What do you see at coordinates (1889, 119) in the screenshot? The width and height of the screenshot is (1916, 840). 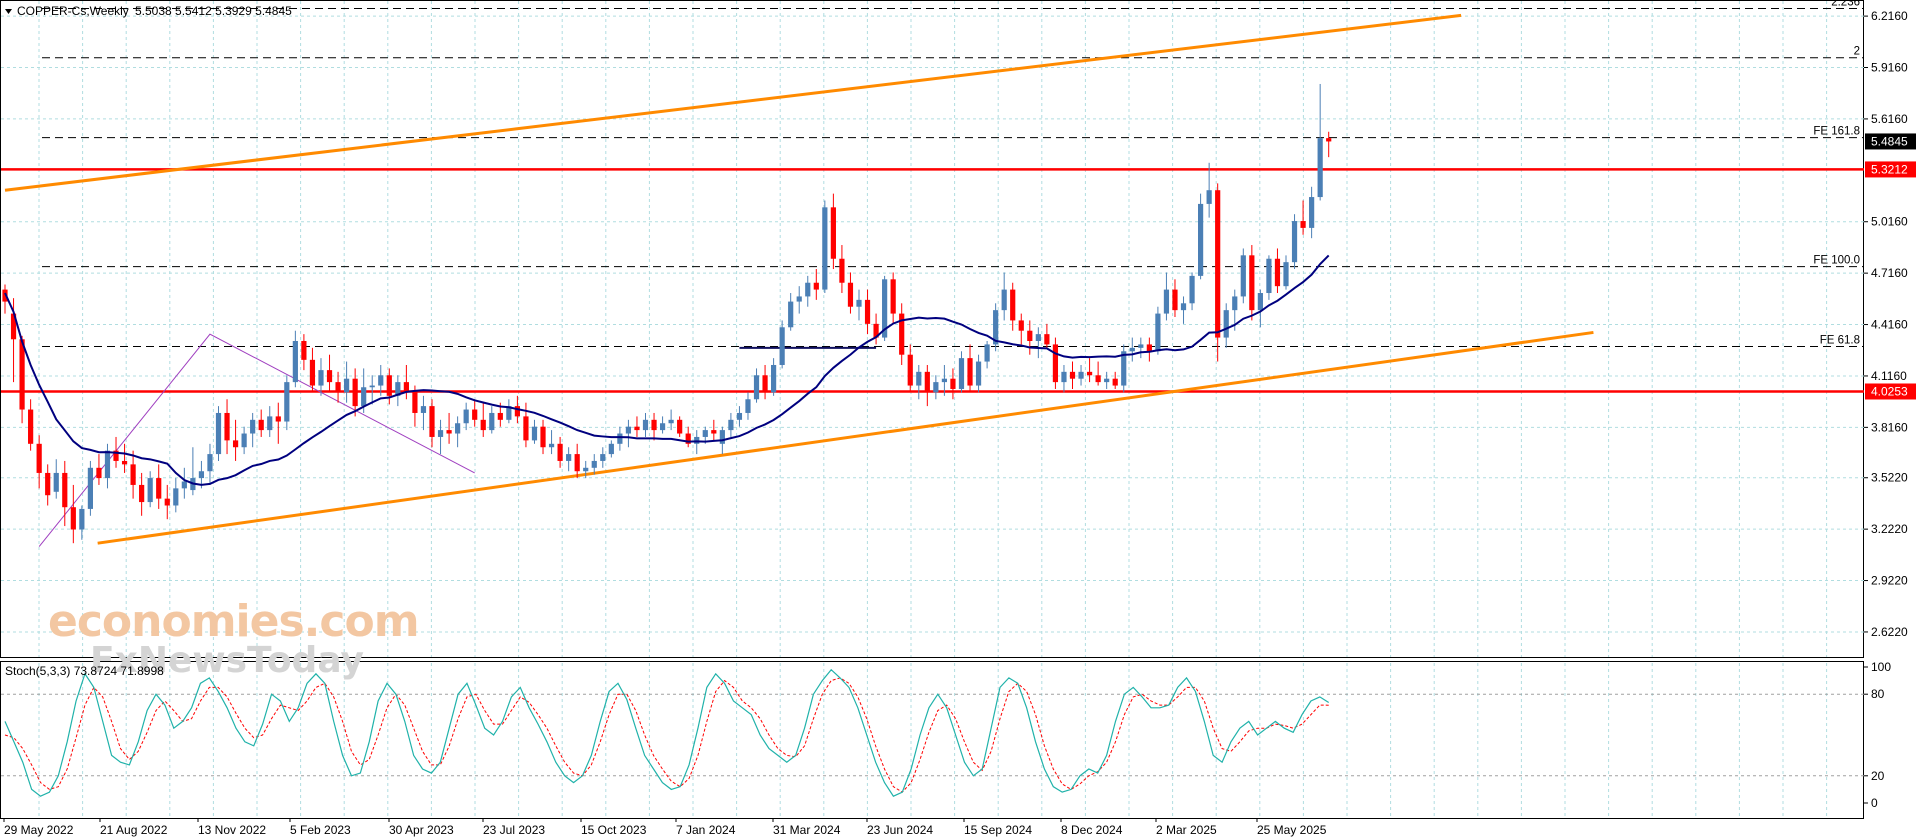 I see `y-tick-label: 5.6160` at bounding box center [1889, 119].